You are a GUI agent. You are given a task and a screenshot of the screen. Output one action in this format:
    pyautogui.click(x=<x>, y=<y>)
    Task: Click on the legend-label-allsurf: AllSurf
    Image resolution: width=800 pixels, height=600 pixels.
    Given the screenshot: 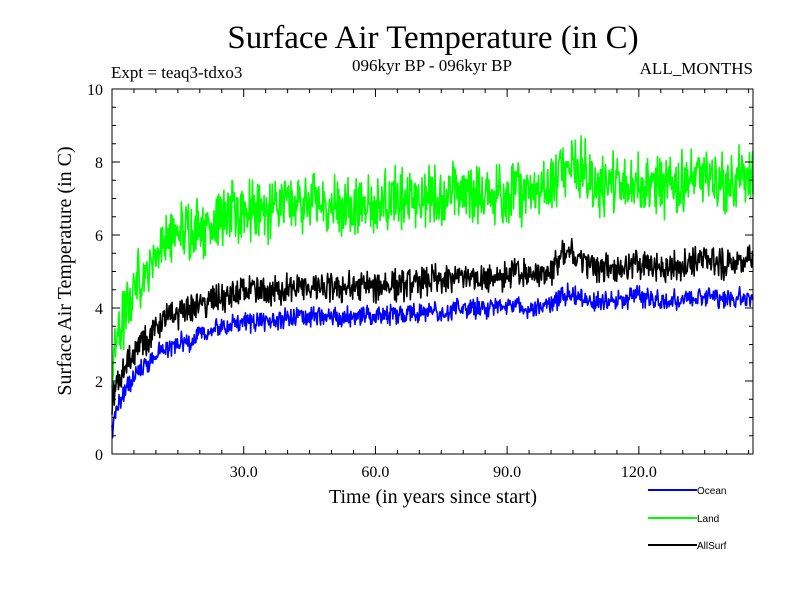 What is the action you would take?
    pyautogui.click(x=712, y=546)
    